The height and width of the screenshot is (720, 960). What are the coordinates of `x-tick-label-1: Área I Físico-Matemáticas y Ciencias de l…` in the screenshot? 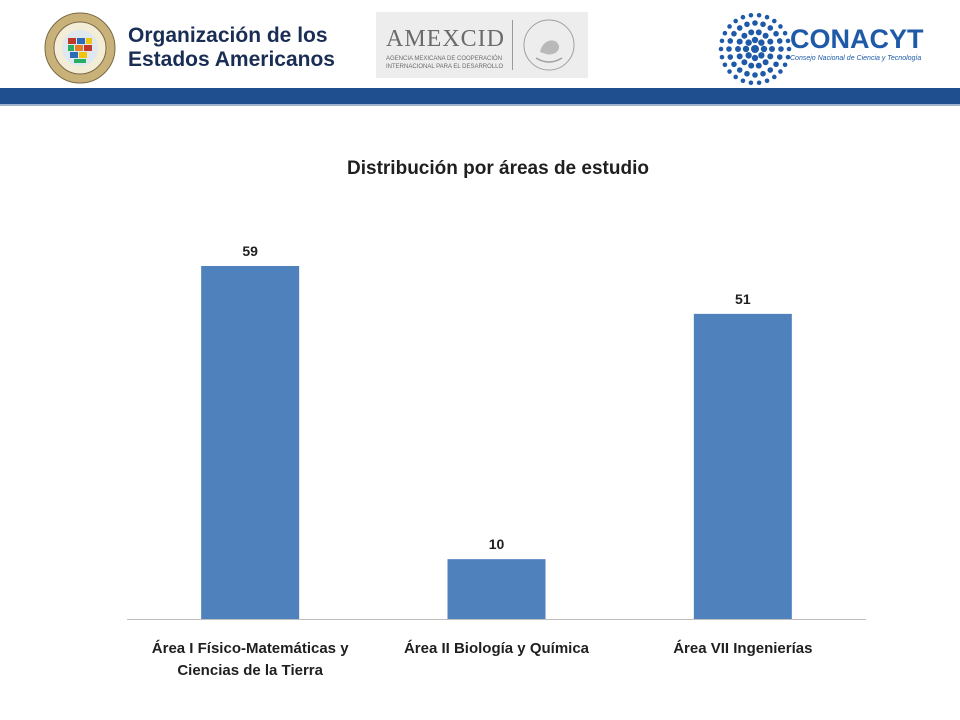 It's located at (250, 660).